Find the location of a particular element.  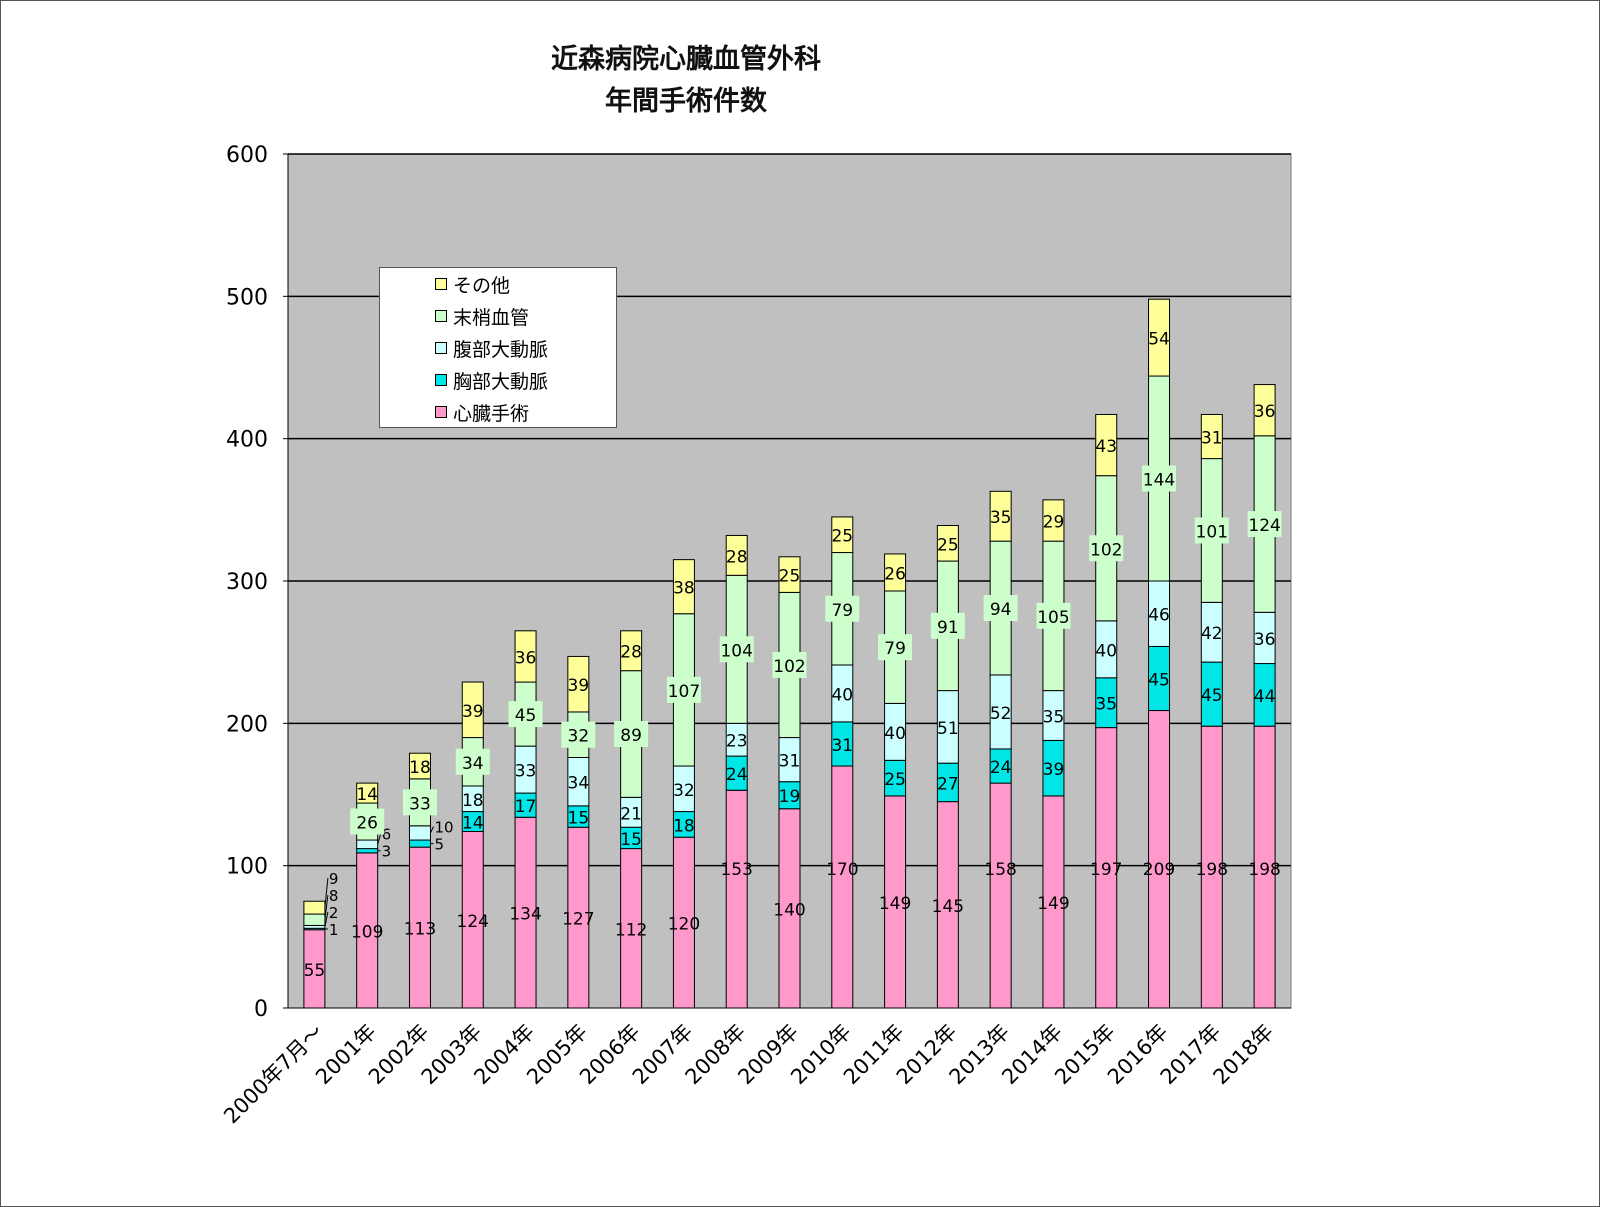

legend-item: 腹部大動脈 is located at coordinates (492, 349).